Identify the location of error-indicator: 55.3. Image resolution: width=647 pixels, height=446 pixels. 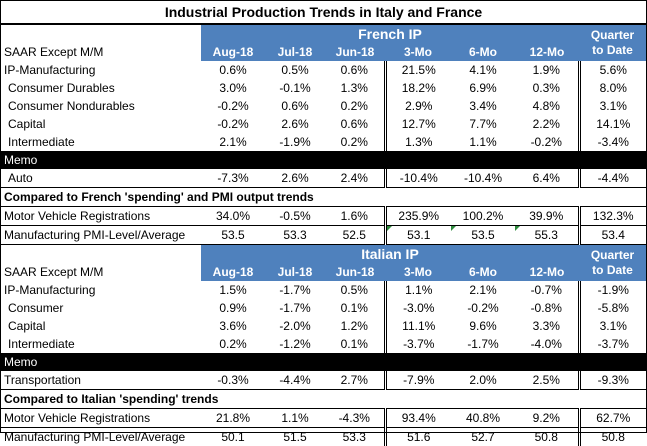
(547, 235).